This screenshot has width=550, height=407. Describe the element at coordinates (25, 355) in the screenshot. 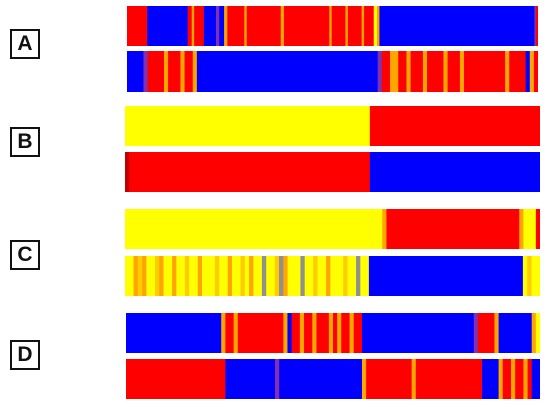

I see `panel-label-d: D` at that location.